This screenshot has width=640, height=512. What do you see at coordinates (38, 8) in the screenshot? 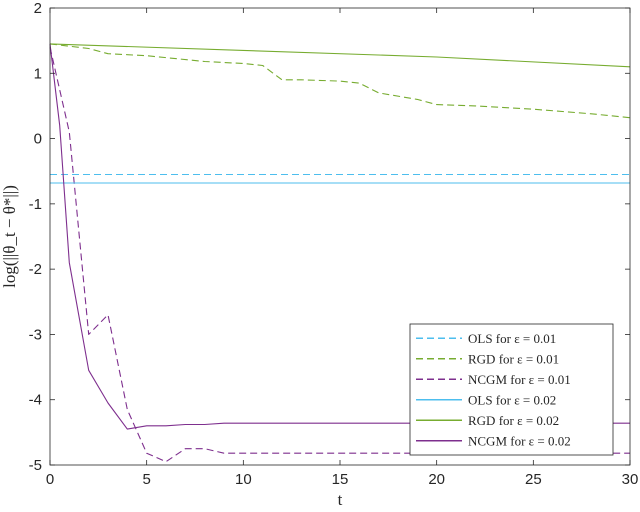
I see `y-tick-label: 2` at bounding box center [38, 8].